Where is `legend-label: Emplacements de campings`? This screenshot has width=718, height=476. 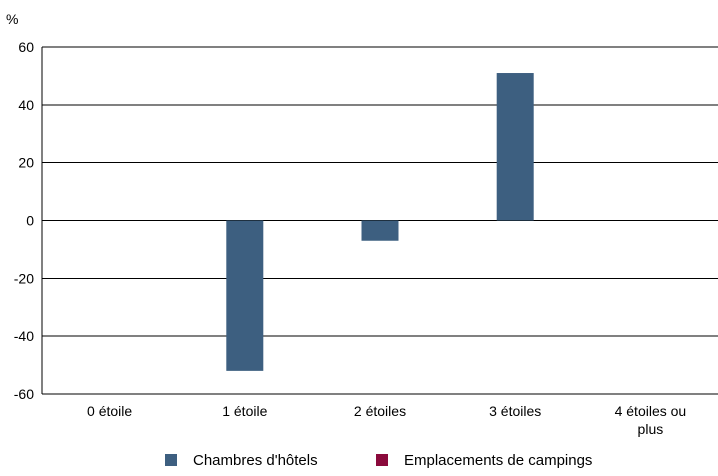 legend-label: Emplacements de campings is located at coordinates (498, 460).